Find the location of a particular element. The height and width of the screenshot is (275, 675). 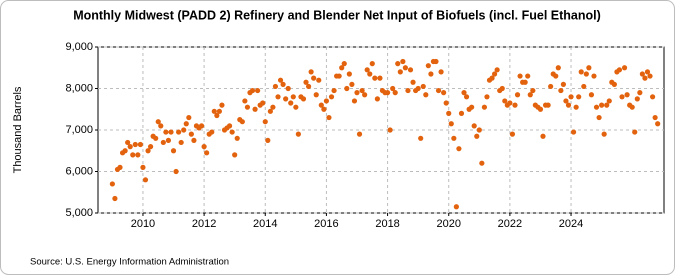

y-tick-label: 6,000 is located at coordinates (79, 171).